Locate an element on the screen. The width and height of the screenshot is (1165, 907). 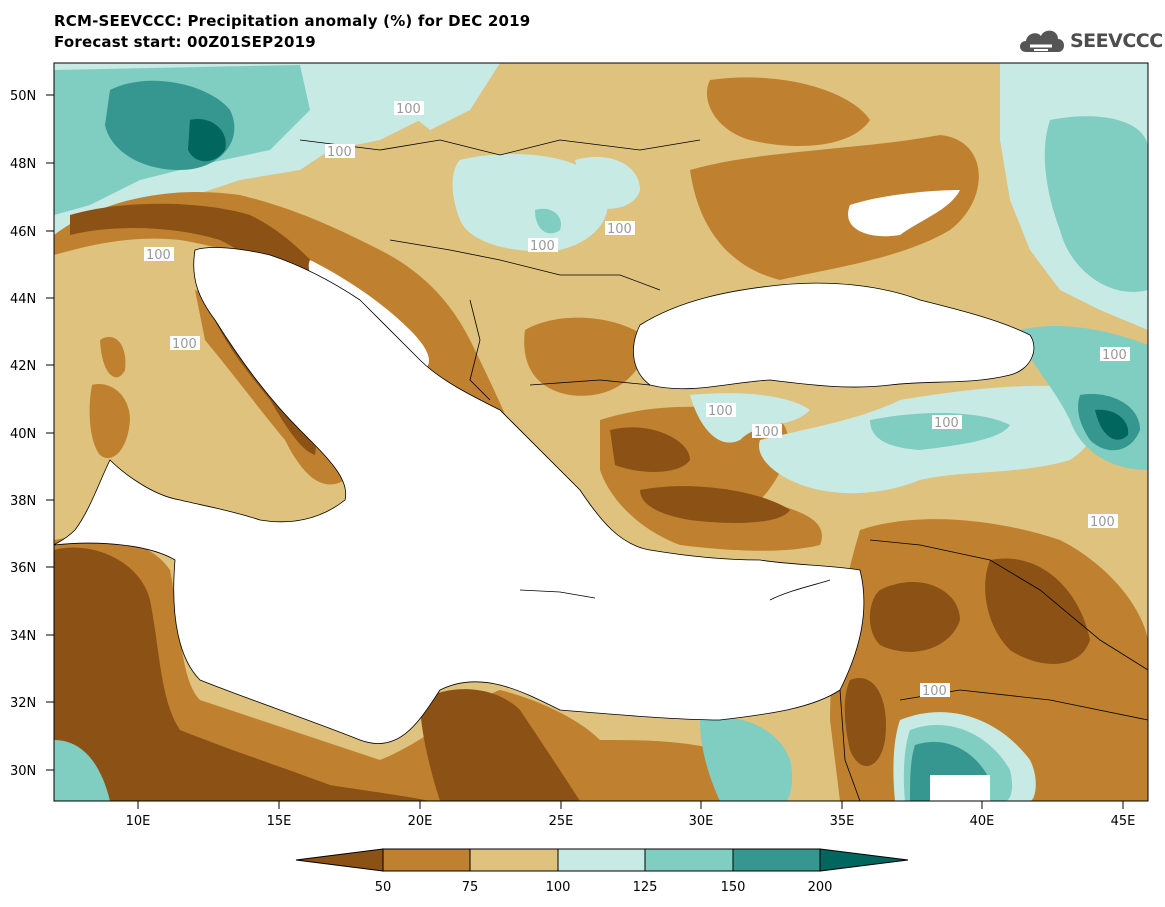
colorbar is located at coordinates (602, 860).